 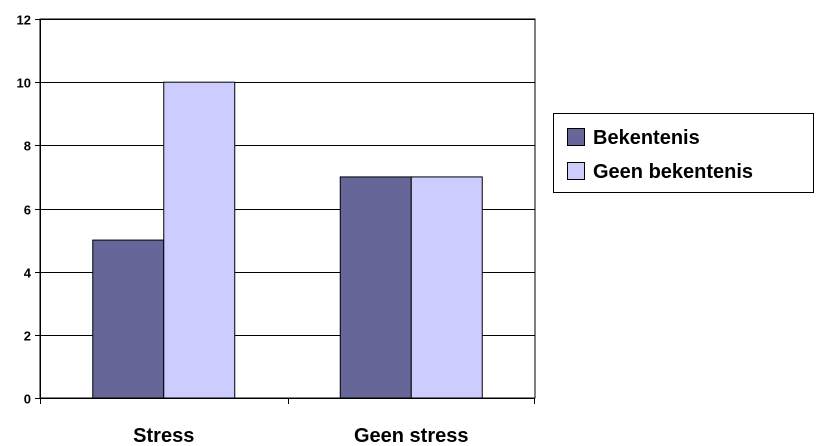 I want to click on y-tick-label: 0, so click(x=27, y=399).